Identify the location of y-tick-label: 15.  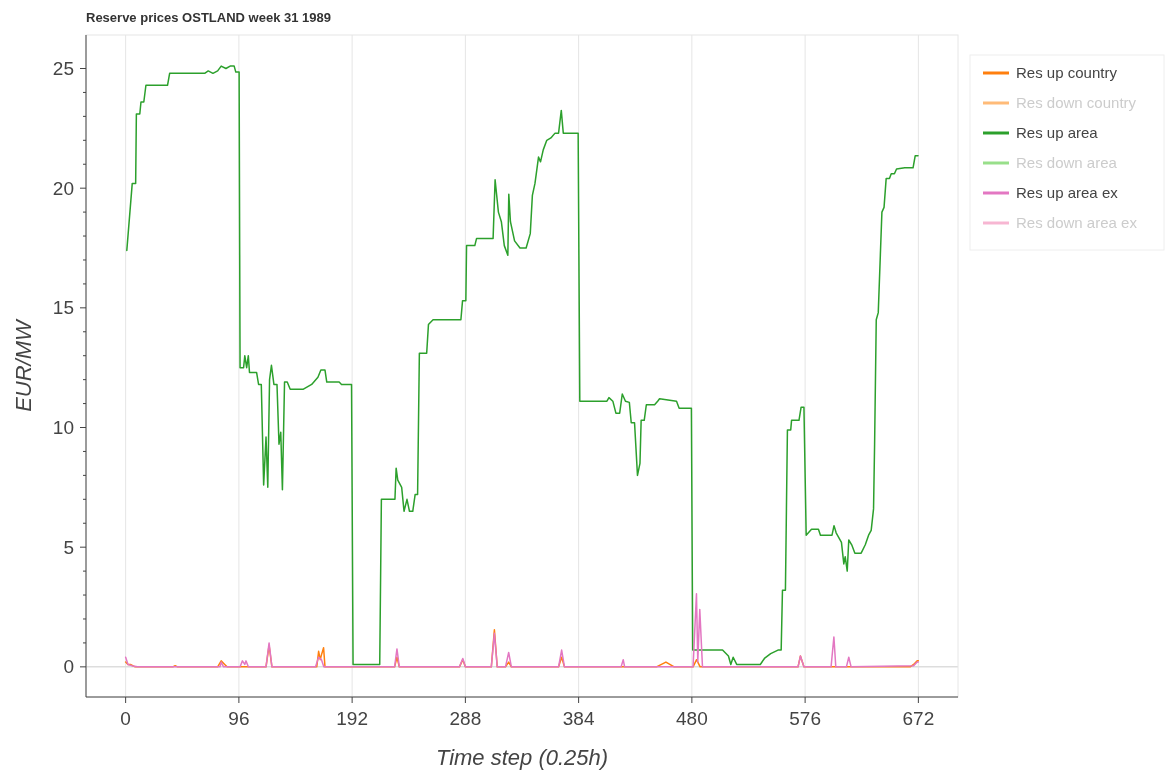
(63, 308).